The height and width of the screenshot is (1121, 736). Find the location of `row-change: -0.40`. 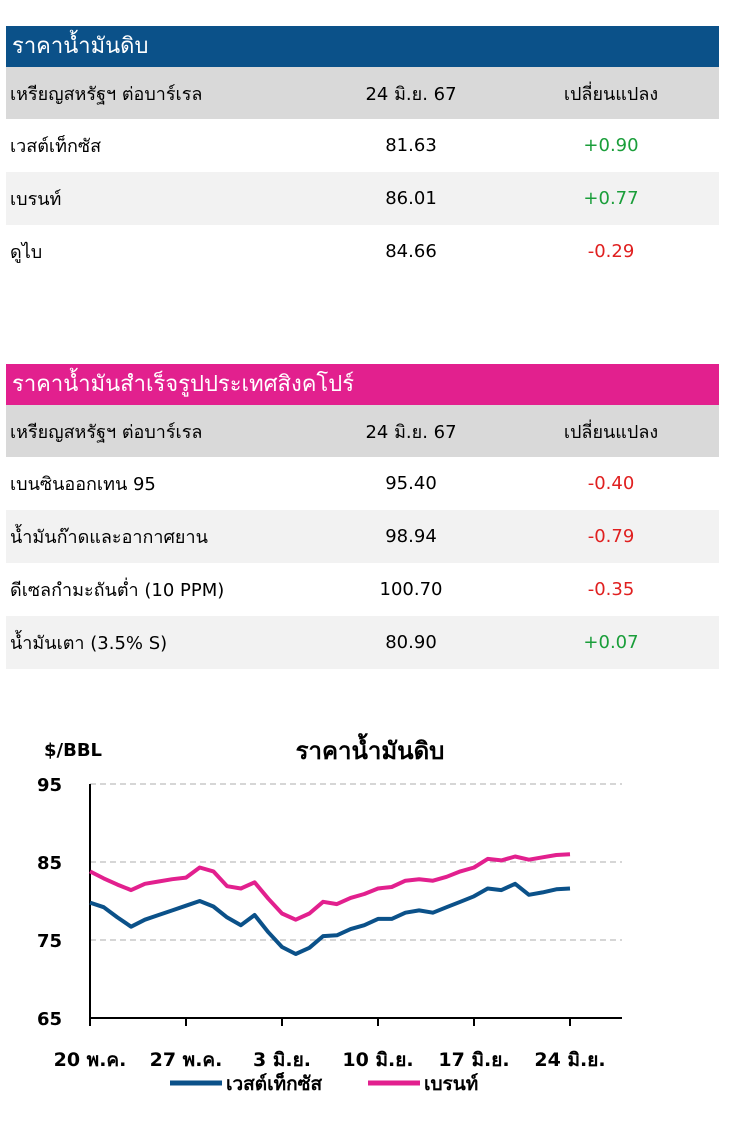

row-change: -0.40 is located at coordinates (611, 483).